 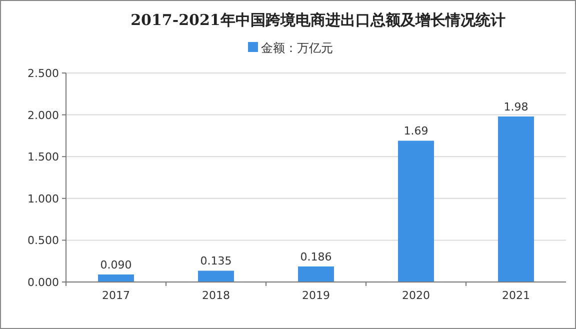 I want to click on y-tick-label: 2.000, so click(x=43, y=115).